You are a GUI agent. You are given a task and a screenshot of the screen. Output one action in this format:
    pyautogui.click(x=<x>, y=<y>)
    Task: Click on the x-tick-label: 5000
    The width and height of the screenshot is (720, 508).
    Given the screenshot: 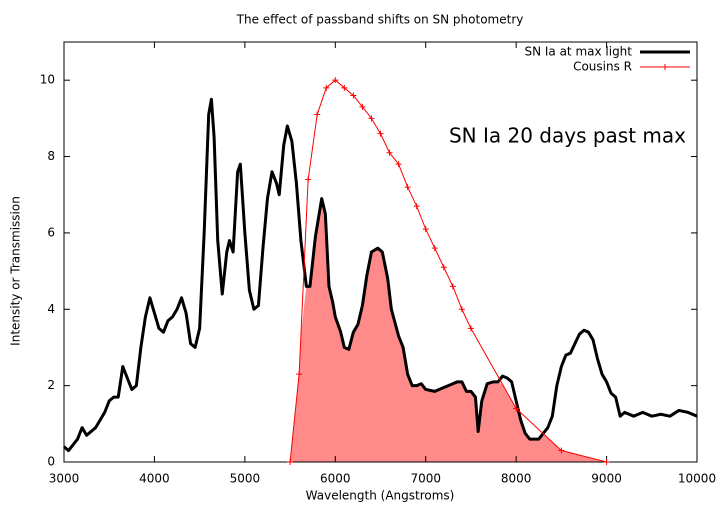 What is the action you would take?
    pyautogui.click(x=245, y=479)
    